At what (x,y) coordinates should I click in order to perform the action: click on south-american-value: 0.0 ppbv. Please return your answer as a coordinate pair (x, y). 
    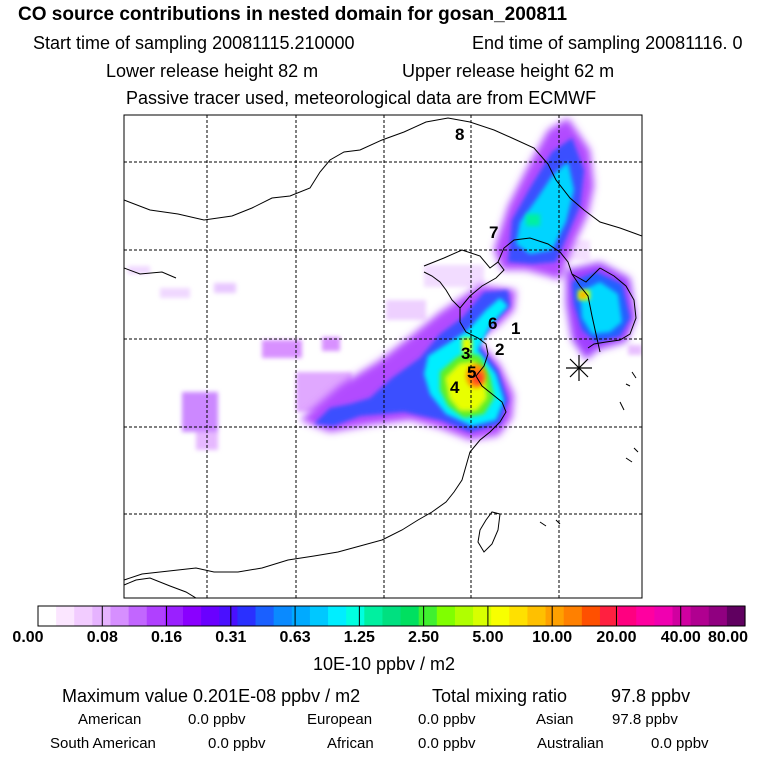
    Looking at the image, I should click on (237, 743).